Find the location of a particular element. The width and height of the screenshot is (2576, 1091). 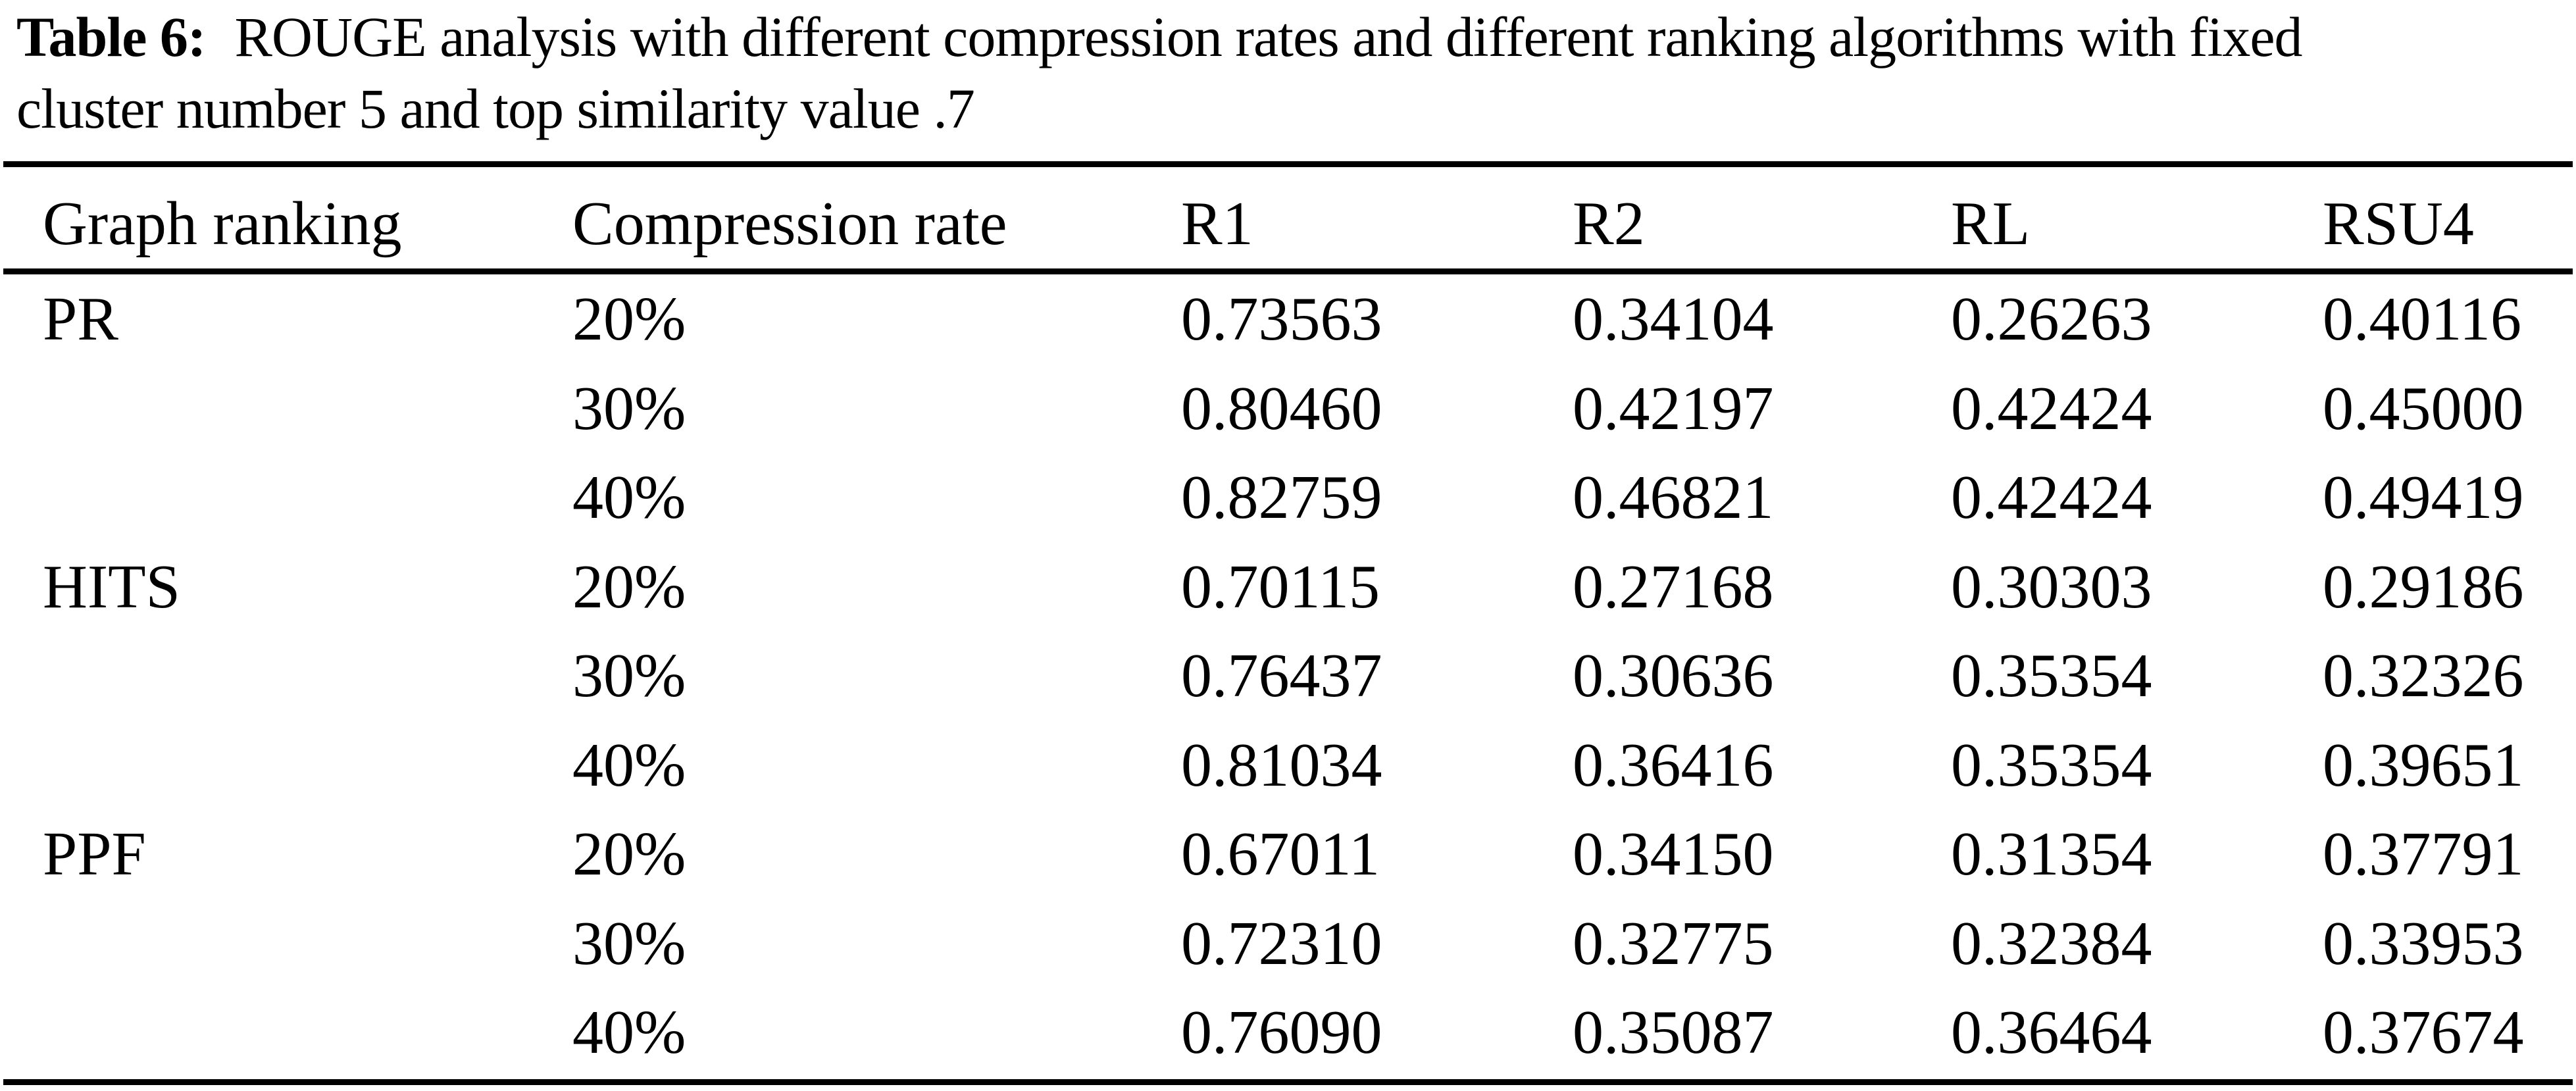

cell-rl: 0.30303 is located at coordinates (2051, 586).